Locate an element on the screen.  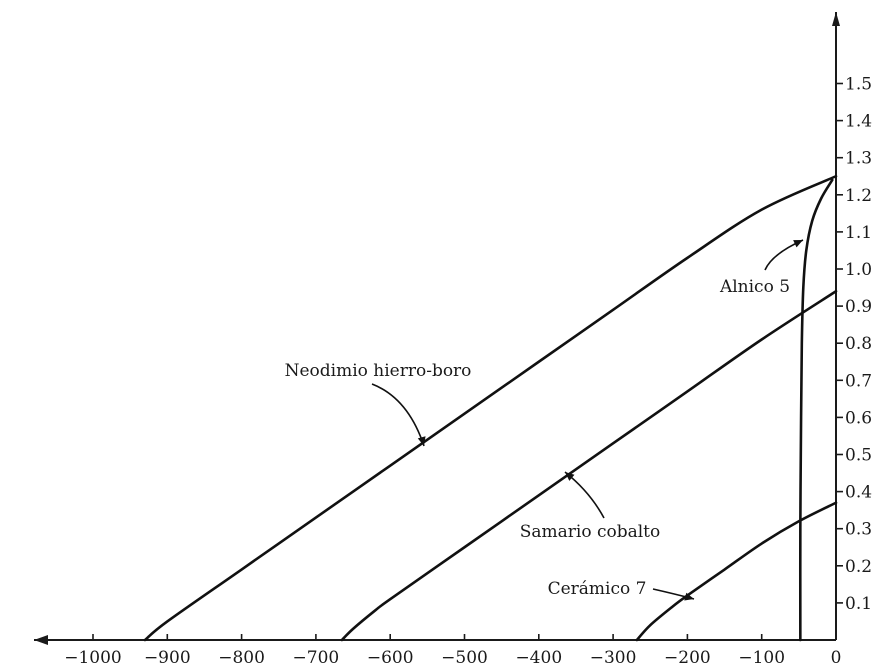
y-tick-label: 0.8 is located at coordinates (858, 344).